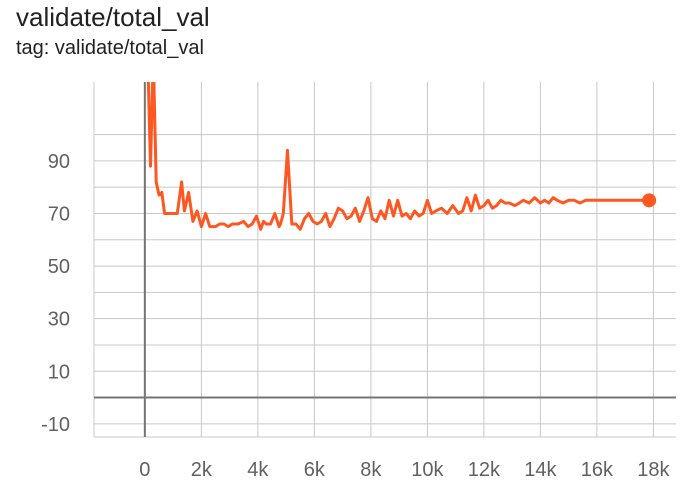 Image resolution: width=692 pixels, height=498 pixels. I want to click on x-tick-label: 14k, so click(540, 470).